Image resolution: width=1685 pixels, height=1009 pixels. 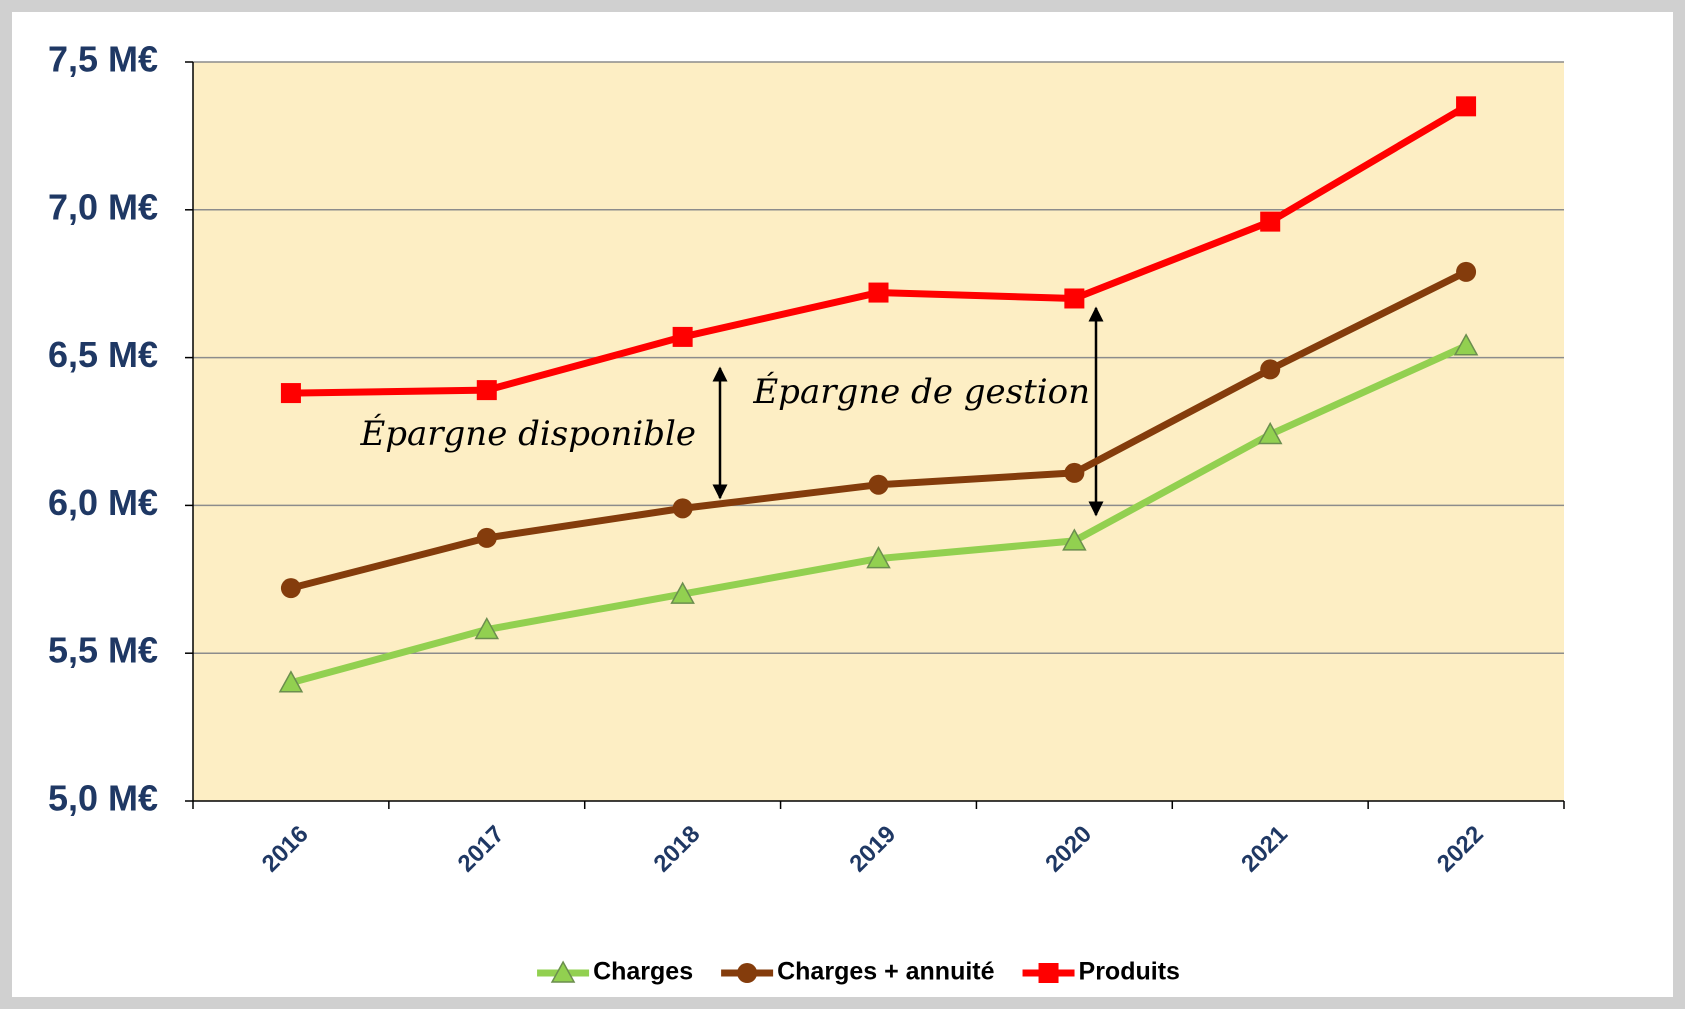 What do you see at coordinates (886, 972) in the screenshot?
I see `legend-label: Charges + annuité` at bounding box center [886, 972].